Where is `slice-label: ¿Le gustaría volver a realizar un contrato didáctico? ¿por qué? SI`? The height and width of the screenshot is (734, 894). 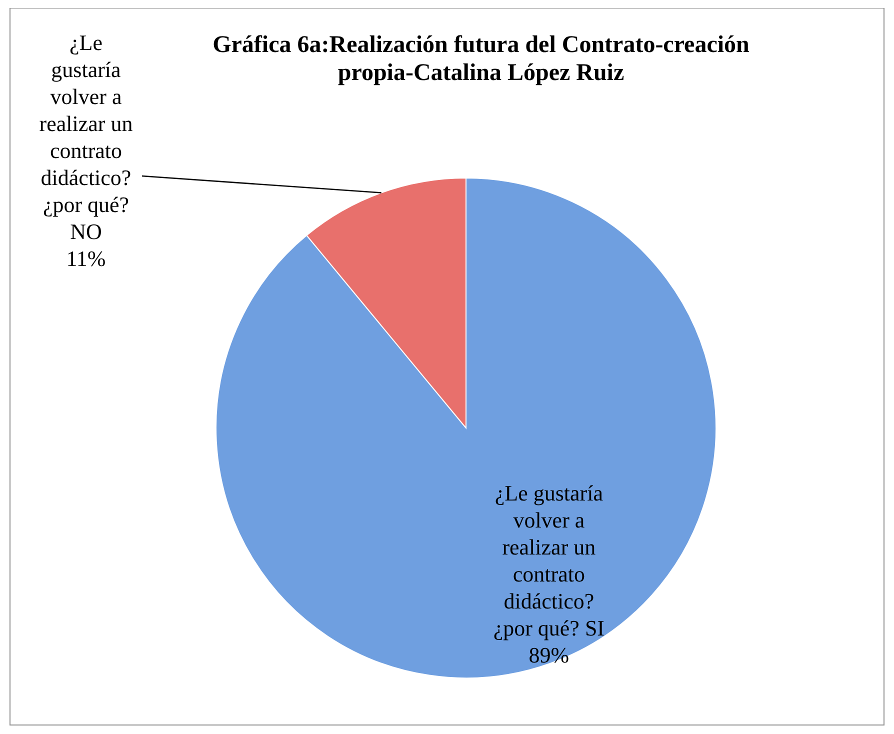
slice-label: ¿Le gustaría volver a realizar un contrato didáctico? ¿por qué? SI is located at coordinates (549, 560).